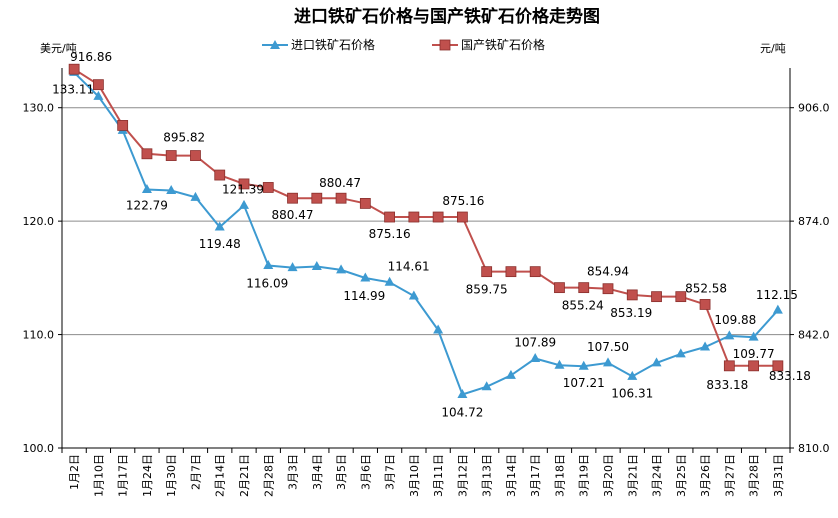 This screenshot has height=518, width=838. I want to click on data-label-imported: 109.77, so click(754, 354).